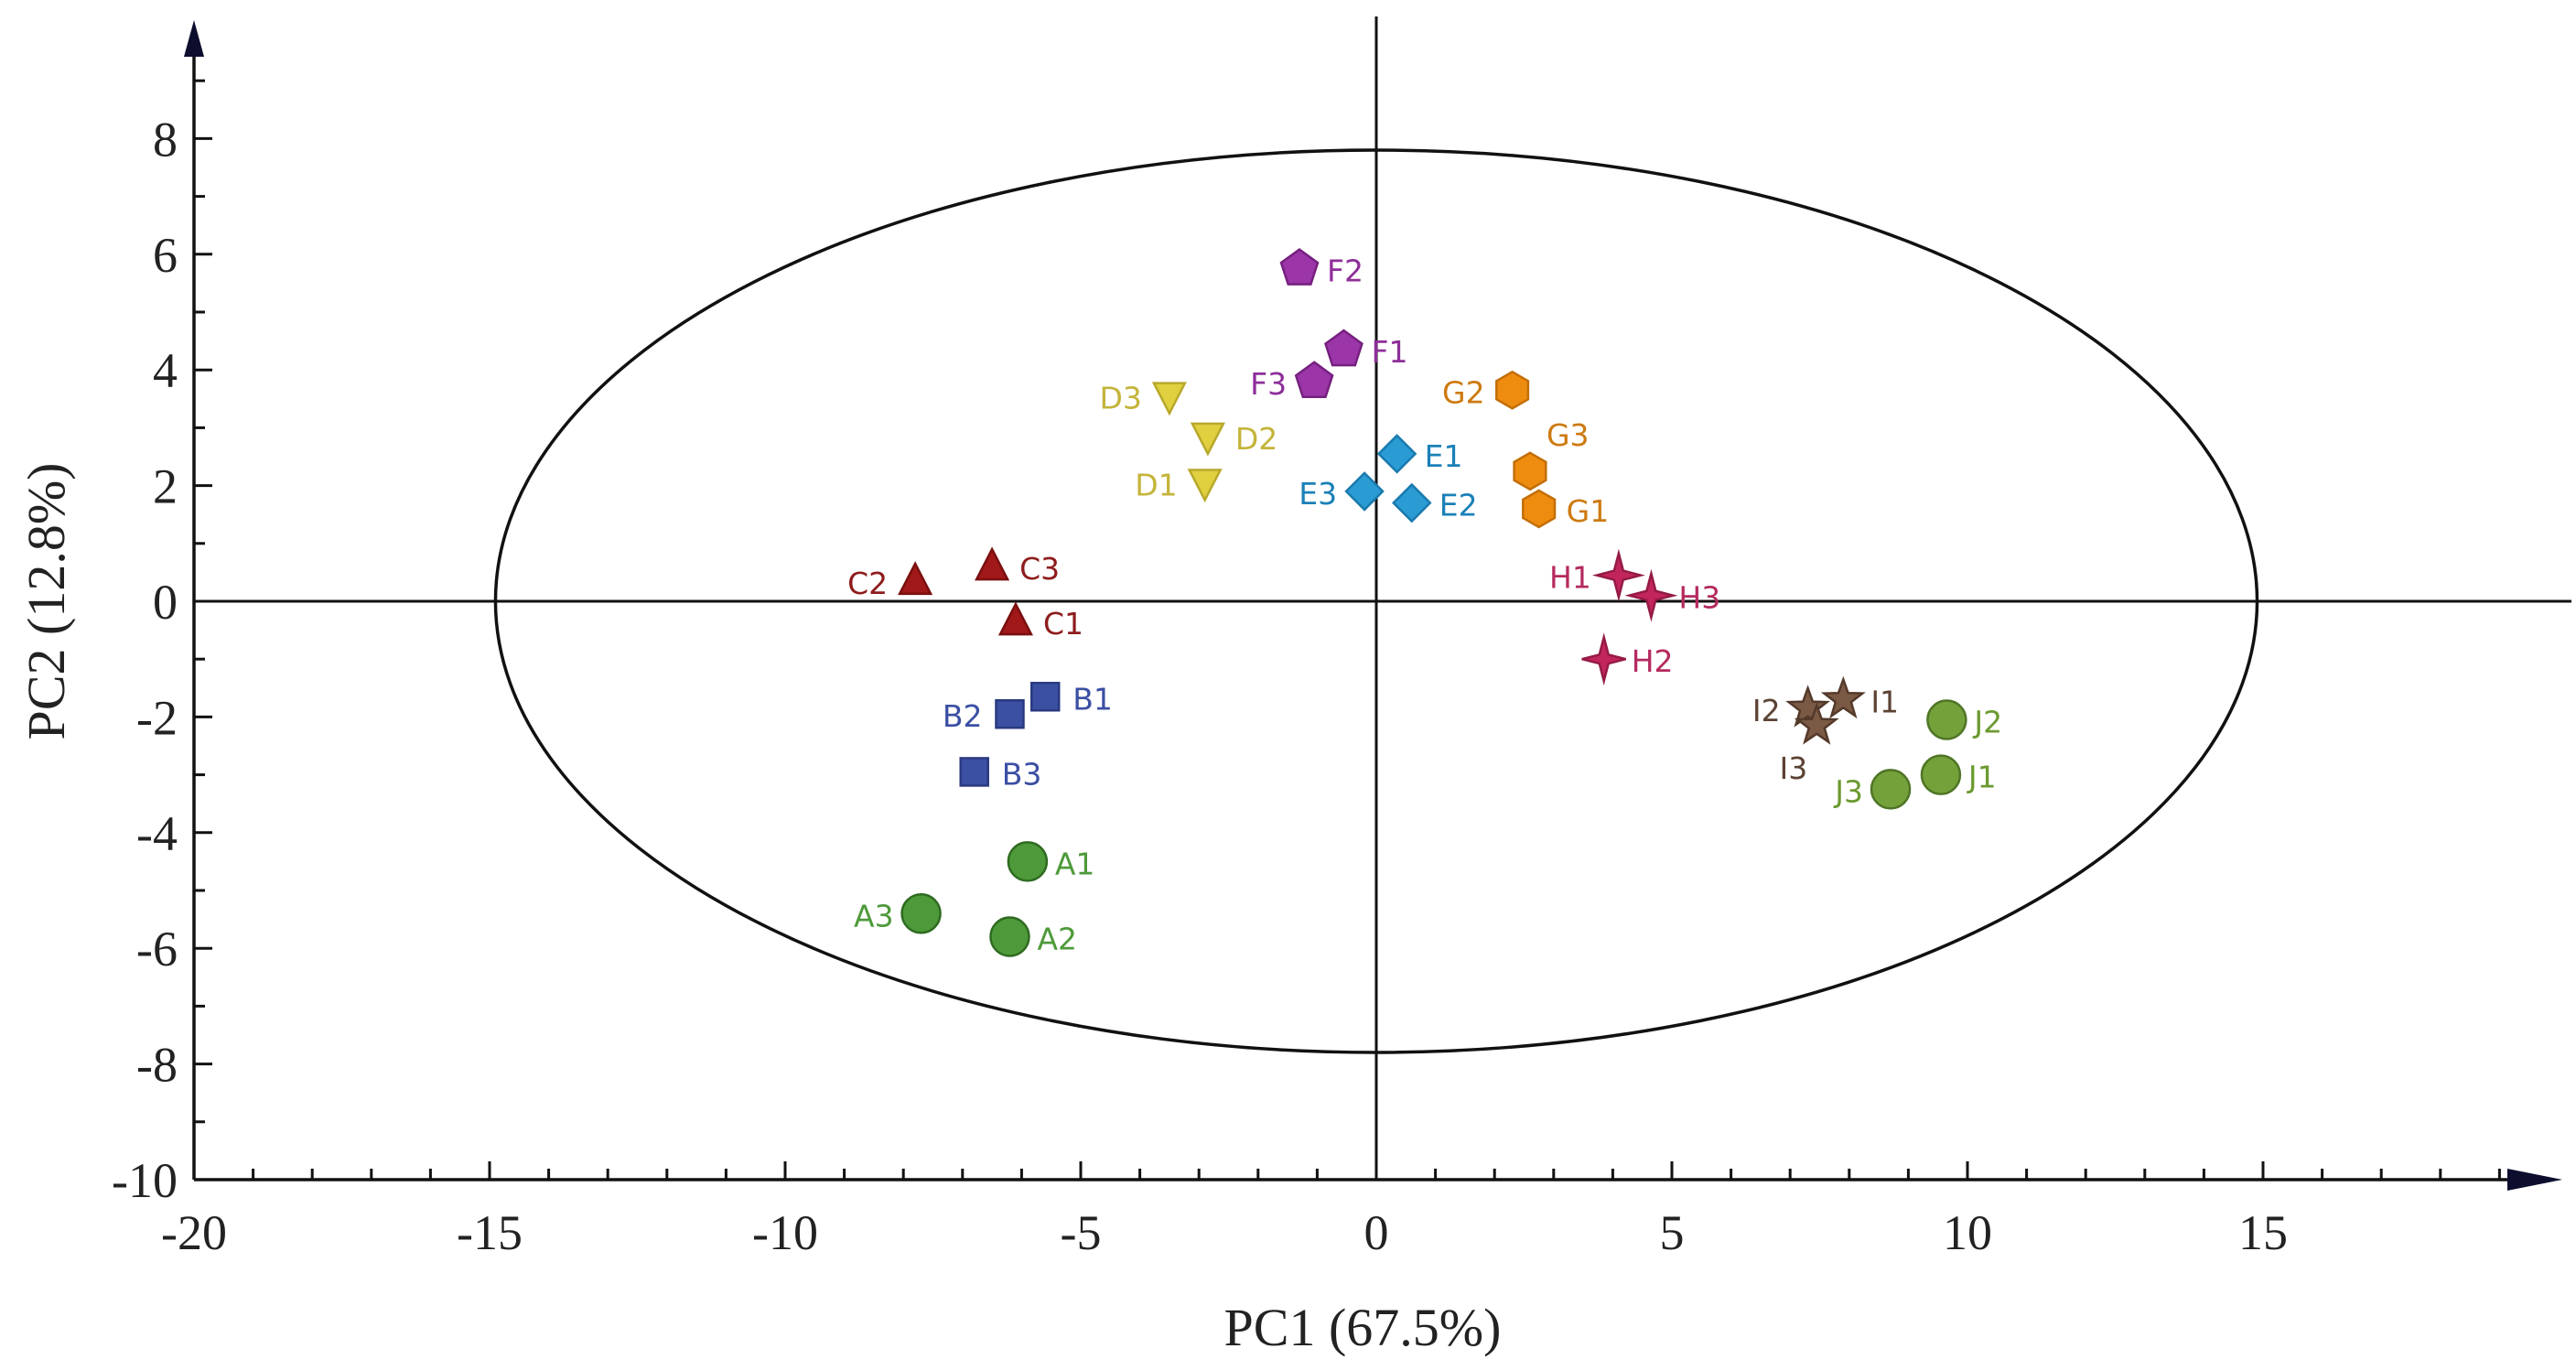 The width and height of the screenshot is (2576, 1370). I want to click on point-label-a2: A2, so click(1057, 939).